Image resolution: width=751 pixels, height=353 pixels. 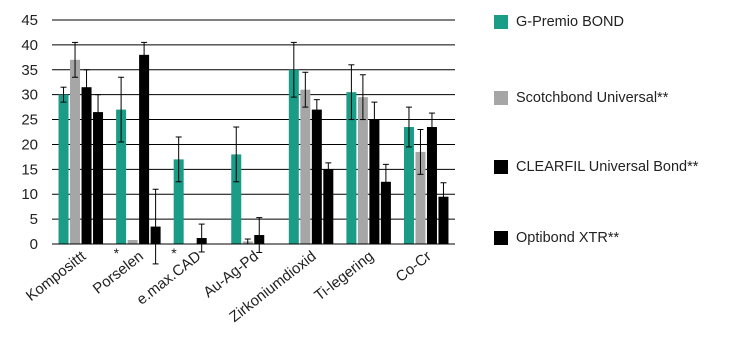 I want to click on legend-item: CLEARFIL Universal Bond**, so click(x=596, y=167).